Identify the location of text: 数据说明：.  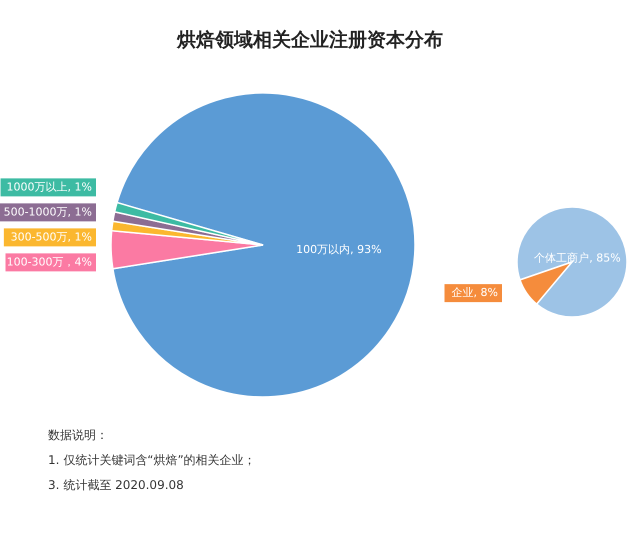
(78, 435).